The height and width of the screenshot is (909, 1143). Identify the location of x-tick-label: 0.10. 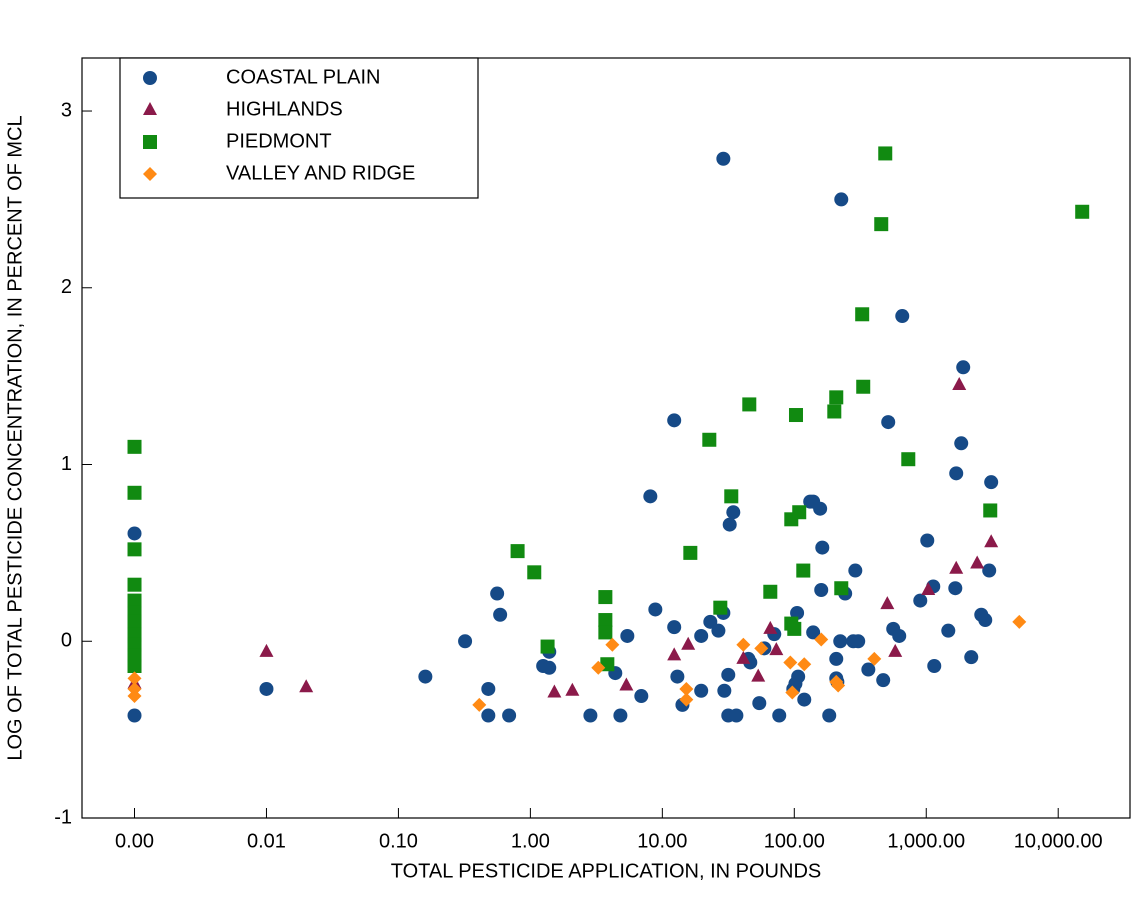
(398, 841).